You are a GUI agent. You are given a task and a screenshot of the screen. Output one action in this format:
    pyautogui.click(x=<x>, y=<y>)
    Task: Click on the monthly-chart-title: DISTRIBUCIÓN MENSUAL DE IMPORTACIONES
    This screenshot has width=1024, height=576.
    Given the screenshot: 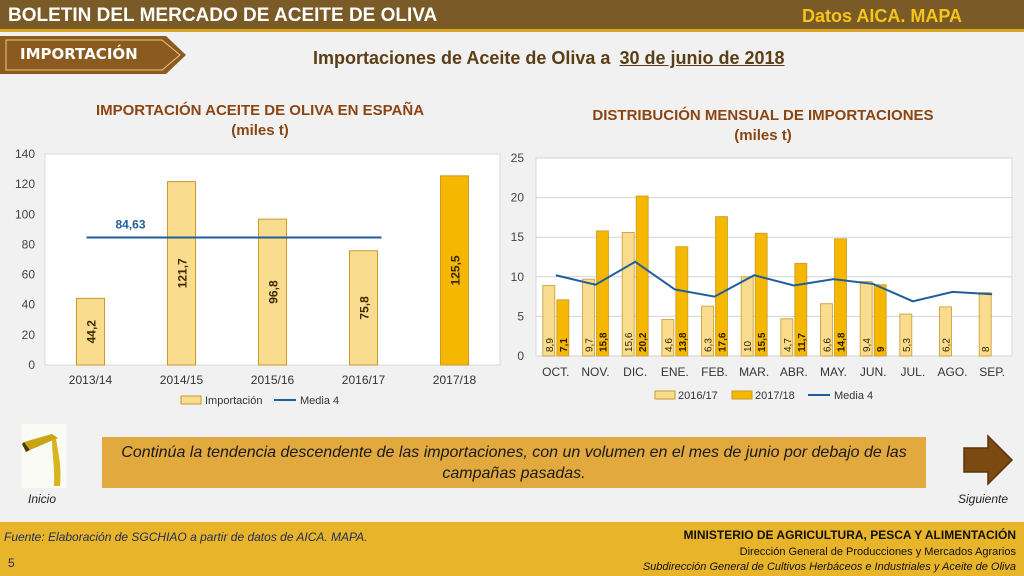 What is the action you would take?
    pyautogui.click(x=763, y=115)
    